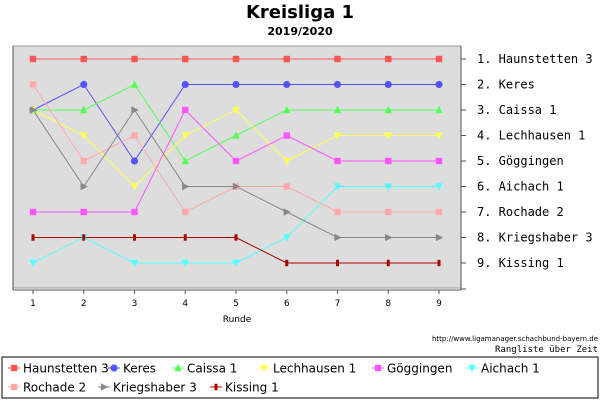 This screenshot has width=600, height=400. Describe the element at coordinates (300, 12) in the screenshot. I see `chart-title: Kreisliga 1` at that location.